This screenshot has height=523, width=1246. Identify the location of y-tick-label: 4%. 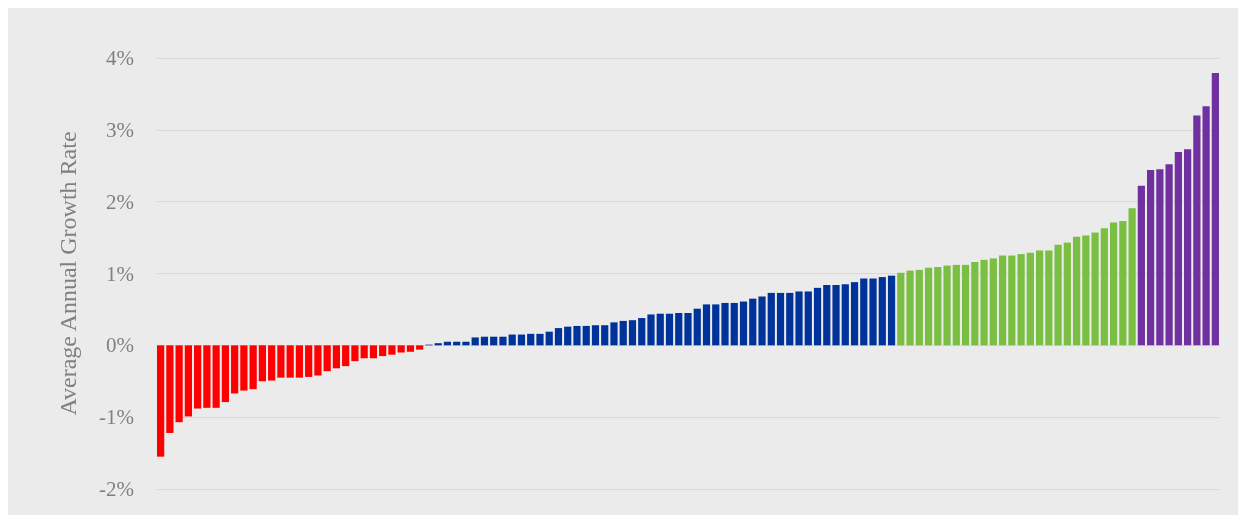
(120, 58).